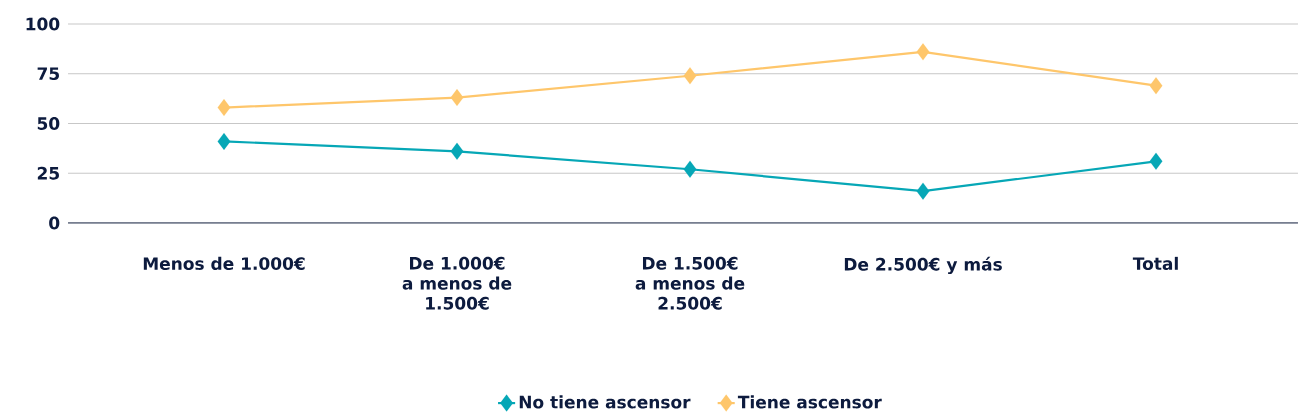 Image resolution: width=1298 pixels, height=414 pixels. I want to click on y-tick-label: 75, so click(48, 74).